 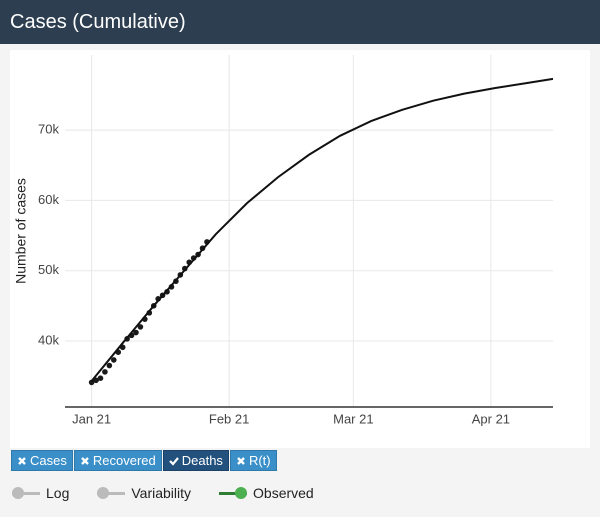 I want to click on y-tick-label: 60k, so click(x=48, y=199).